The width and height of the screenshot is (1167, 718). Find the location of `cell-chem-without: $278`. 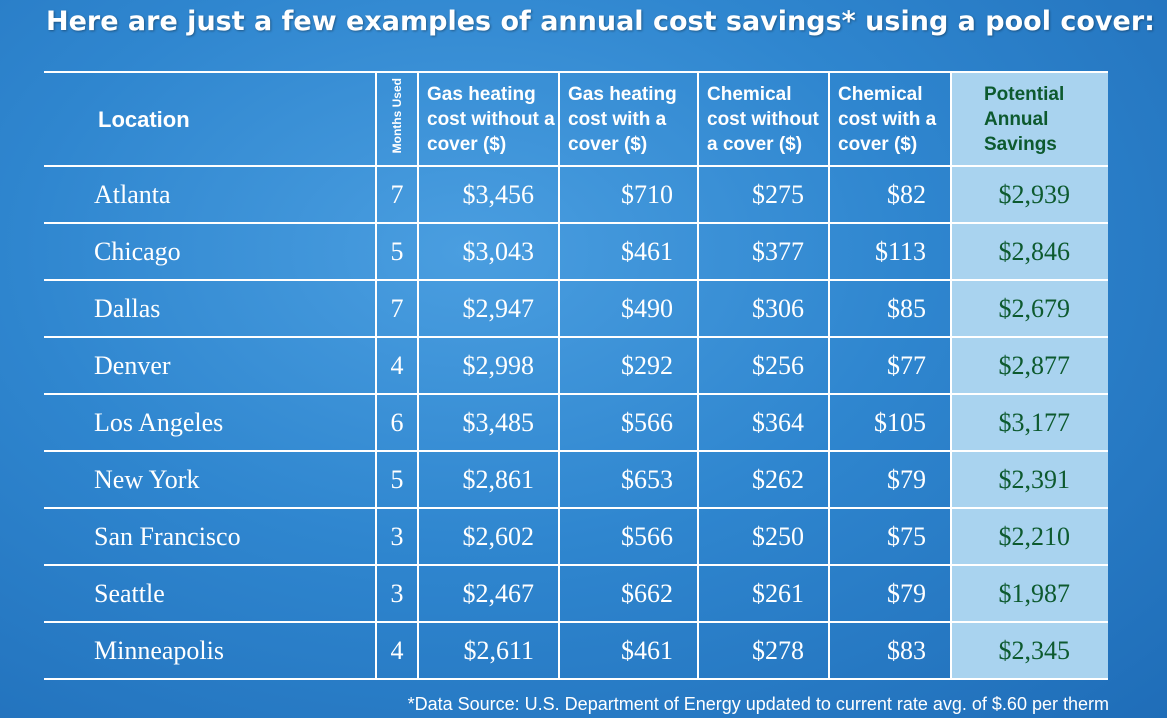

cell-chem-without: $278 is located at coordinates (763, 651).